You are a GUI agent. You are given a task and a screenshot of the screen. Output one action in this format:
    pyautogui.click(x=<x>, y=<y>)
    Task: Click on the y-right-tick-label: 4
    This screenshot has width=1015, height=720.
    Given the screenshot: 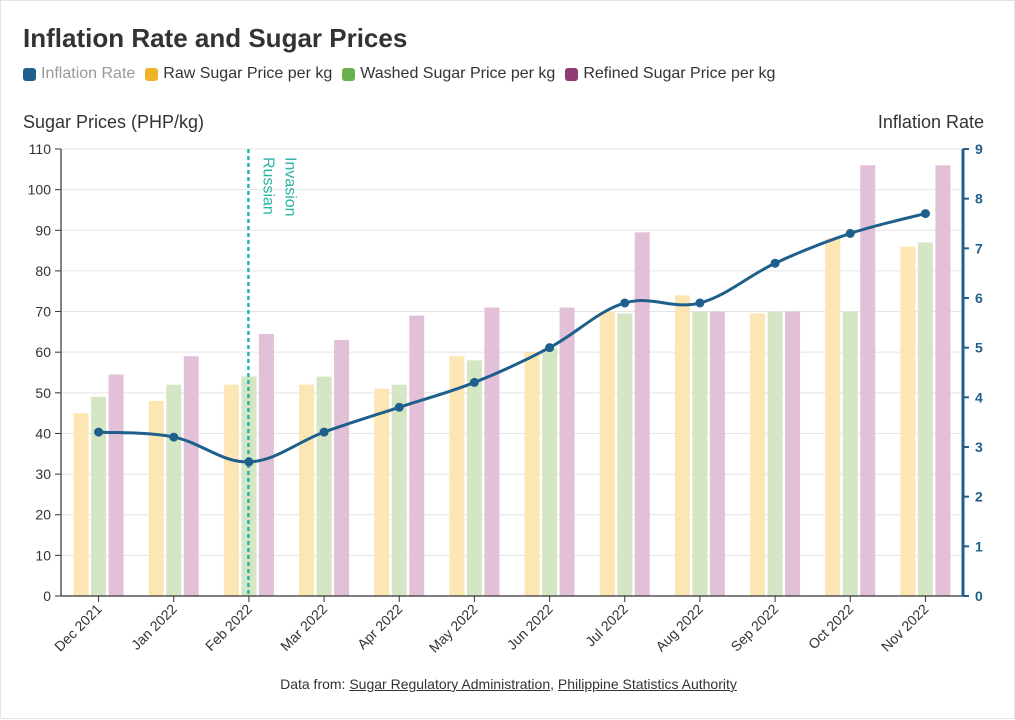 What is the action you would take?
    pyautogui.click(x=979, y=397)
    